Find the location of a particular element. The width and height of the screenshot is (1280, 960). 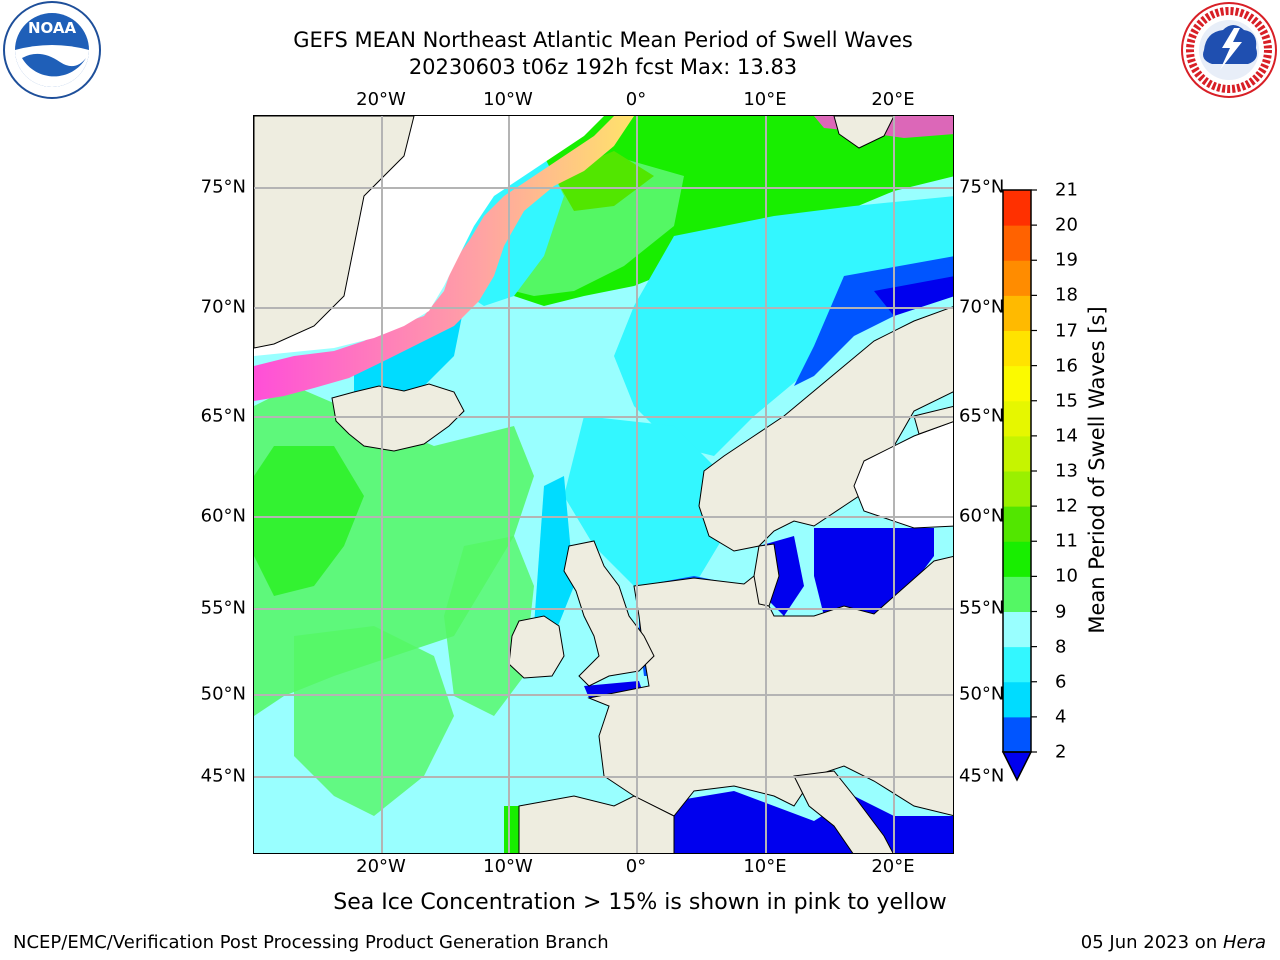

colorbar-tick-label: 18 is located at coordinates (1066, 295).